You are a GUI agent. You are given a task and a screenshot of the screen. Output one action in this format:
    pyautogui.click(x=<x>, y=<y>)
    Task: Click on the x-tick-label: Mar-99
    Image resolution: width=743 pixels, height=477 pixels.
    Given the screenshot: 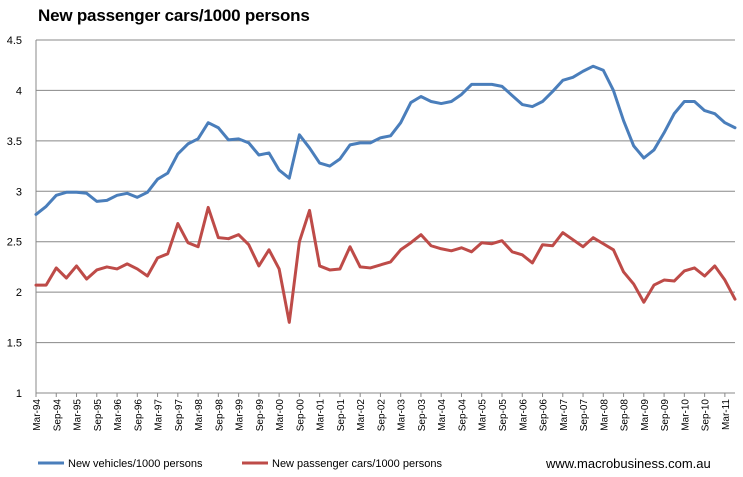 What is the action you would take?
    pyautogui.click(x=240, y=415)
    